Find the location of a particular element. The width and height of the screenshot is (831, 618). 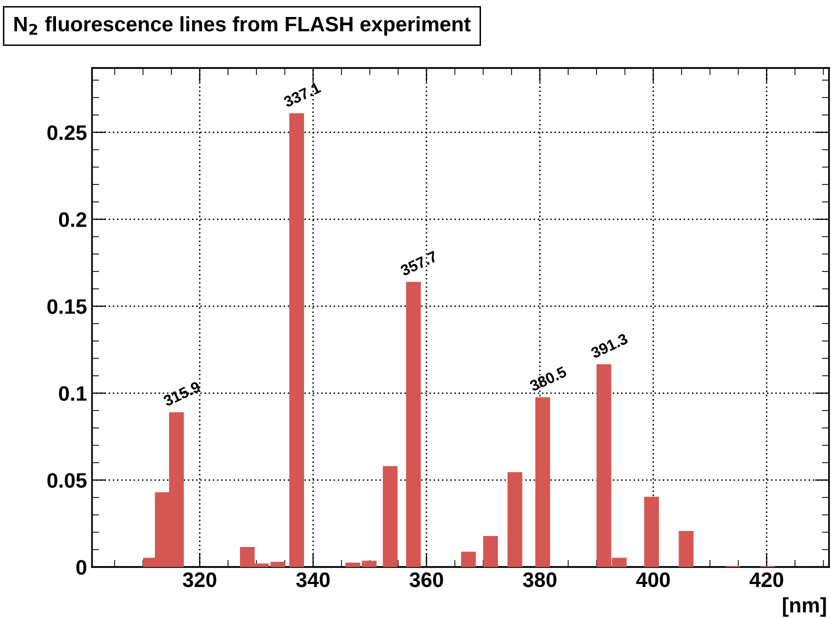

y-tick-label: 0.2 is located at coordinates (72, 220).